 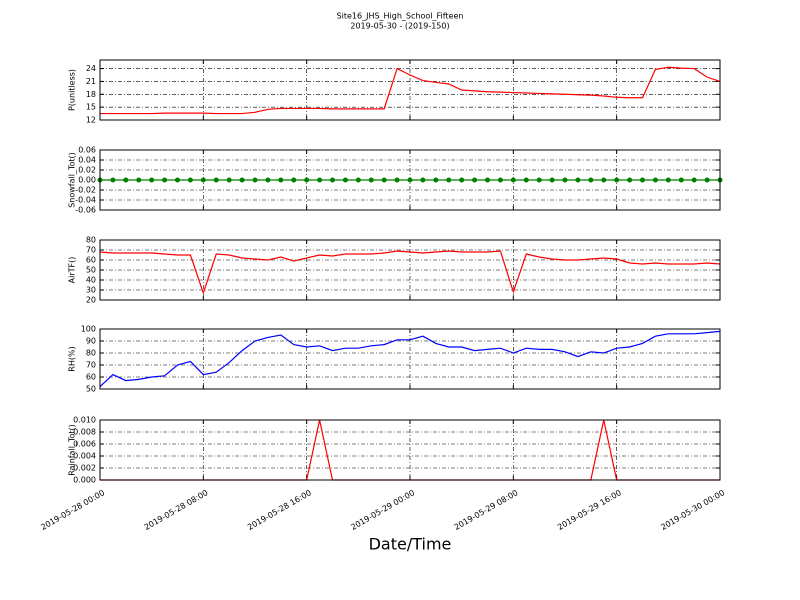 What do you see at coordinates (85, 190) in the screenshot?
I see `y-tick-label: -0.02` at bounding box center [85, 190].